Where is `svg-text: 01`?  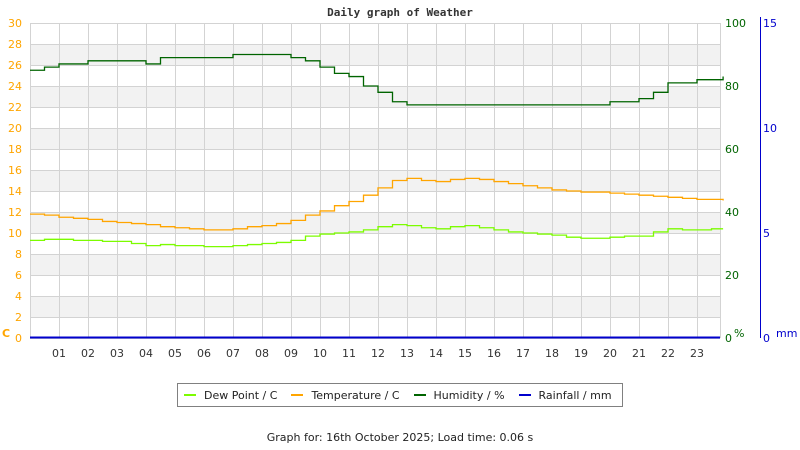
svg-text: 01 is located at coordinates (59, 353).